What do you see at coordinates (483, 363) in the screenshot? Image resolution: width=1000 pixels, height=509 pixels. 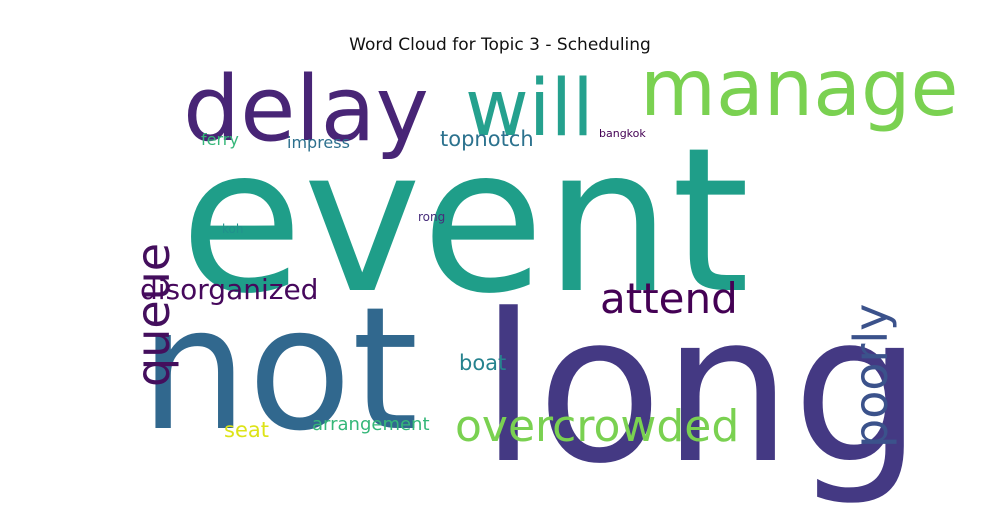 I see `word-boat: boat` at bounding box center [483, 363].